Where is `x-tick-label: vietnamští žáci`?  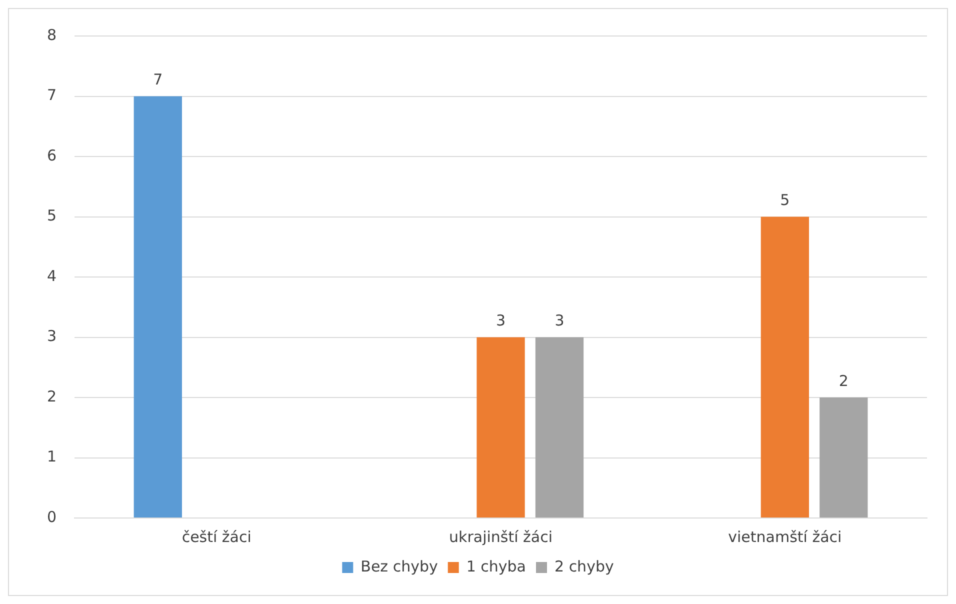
x-tick-label: vietnamští žáci is located at coordinates (785, 537).